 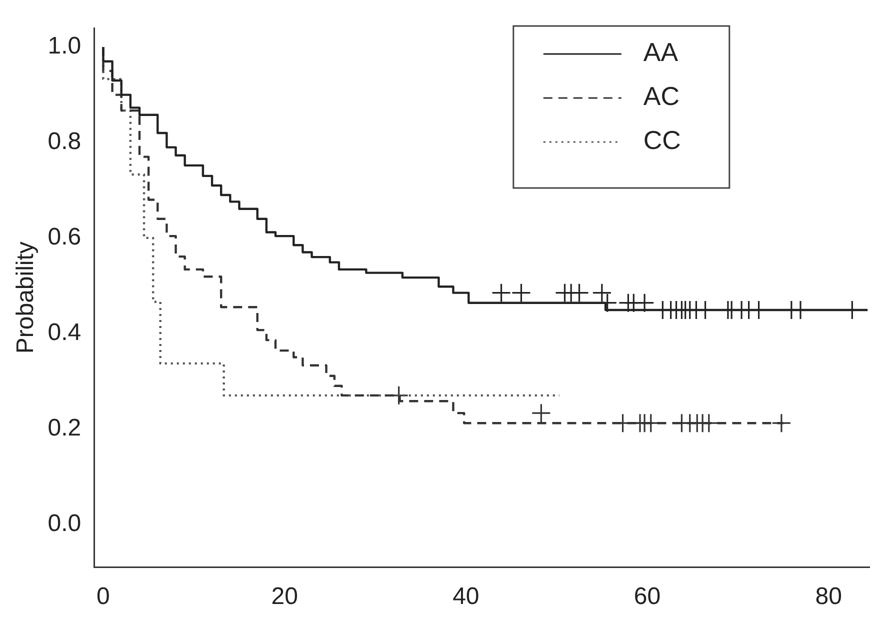 What do you see at coordinates (284, 596) in the screenshot?
I see `x-tick-label: 20` at bounding box center [284, 596].